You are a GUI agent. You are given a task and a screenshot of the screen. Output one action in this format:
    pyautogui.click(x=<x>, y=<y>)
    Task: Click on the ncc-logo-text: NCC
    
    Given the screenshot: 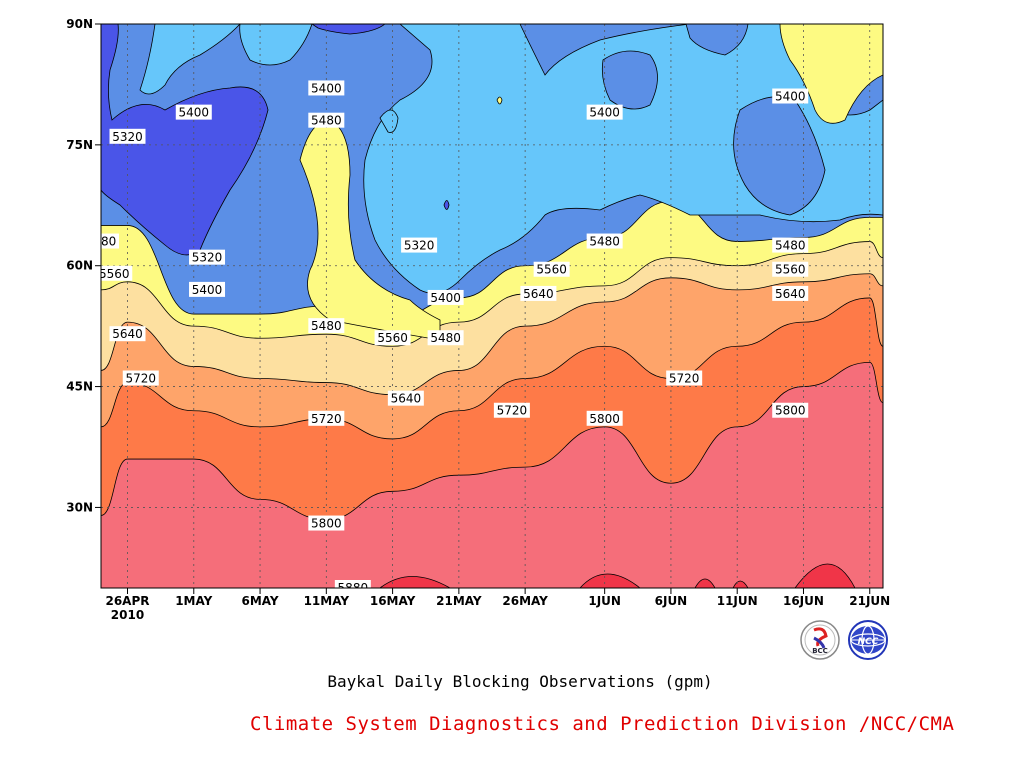 What is the action you would take?
    pyautogui.click(x=868, y=642)
    